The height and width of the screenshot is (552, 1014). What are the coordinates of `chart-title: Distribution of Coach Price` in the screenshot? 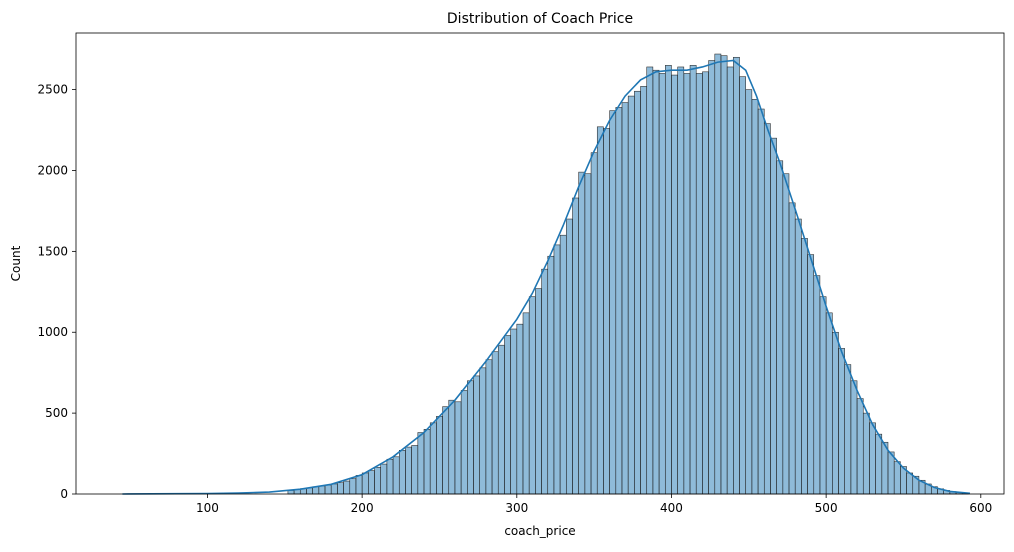 It's located at (540, 19).